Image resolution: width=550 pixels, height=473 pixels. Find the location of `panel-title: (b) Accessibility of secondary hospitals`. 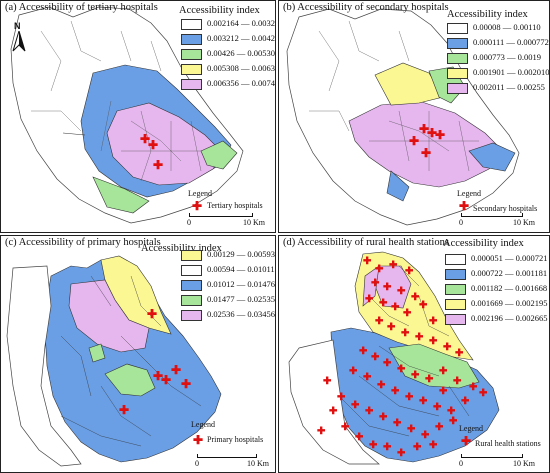

panel-title: (b) Accessibility of secondary hospitals is located at coordinates (366, 7).